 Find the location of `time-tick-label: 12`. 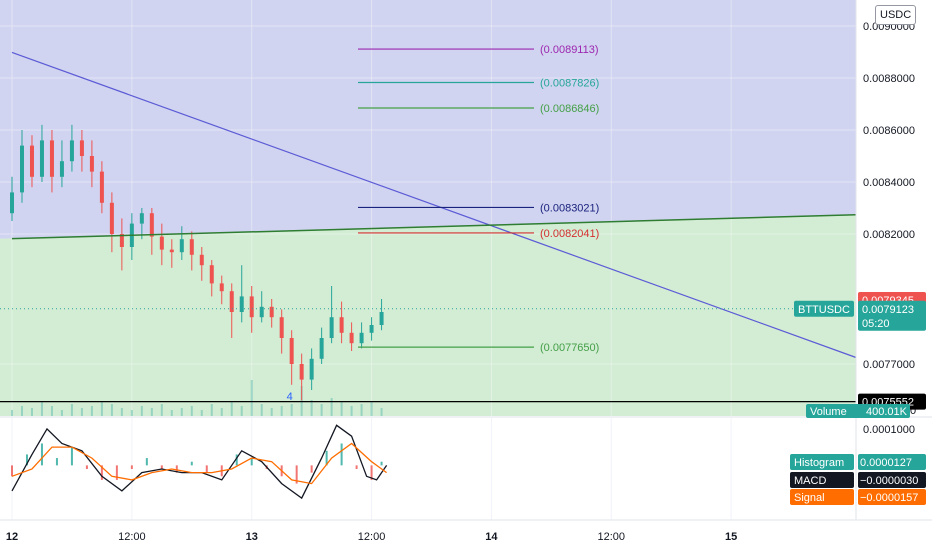

time-tick-label: 12 is located at coordinates (12, 537).